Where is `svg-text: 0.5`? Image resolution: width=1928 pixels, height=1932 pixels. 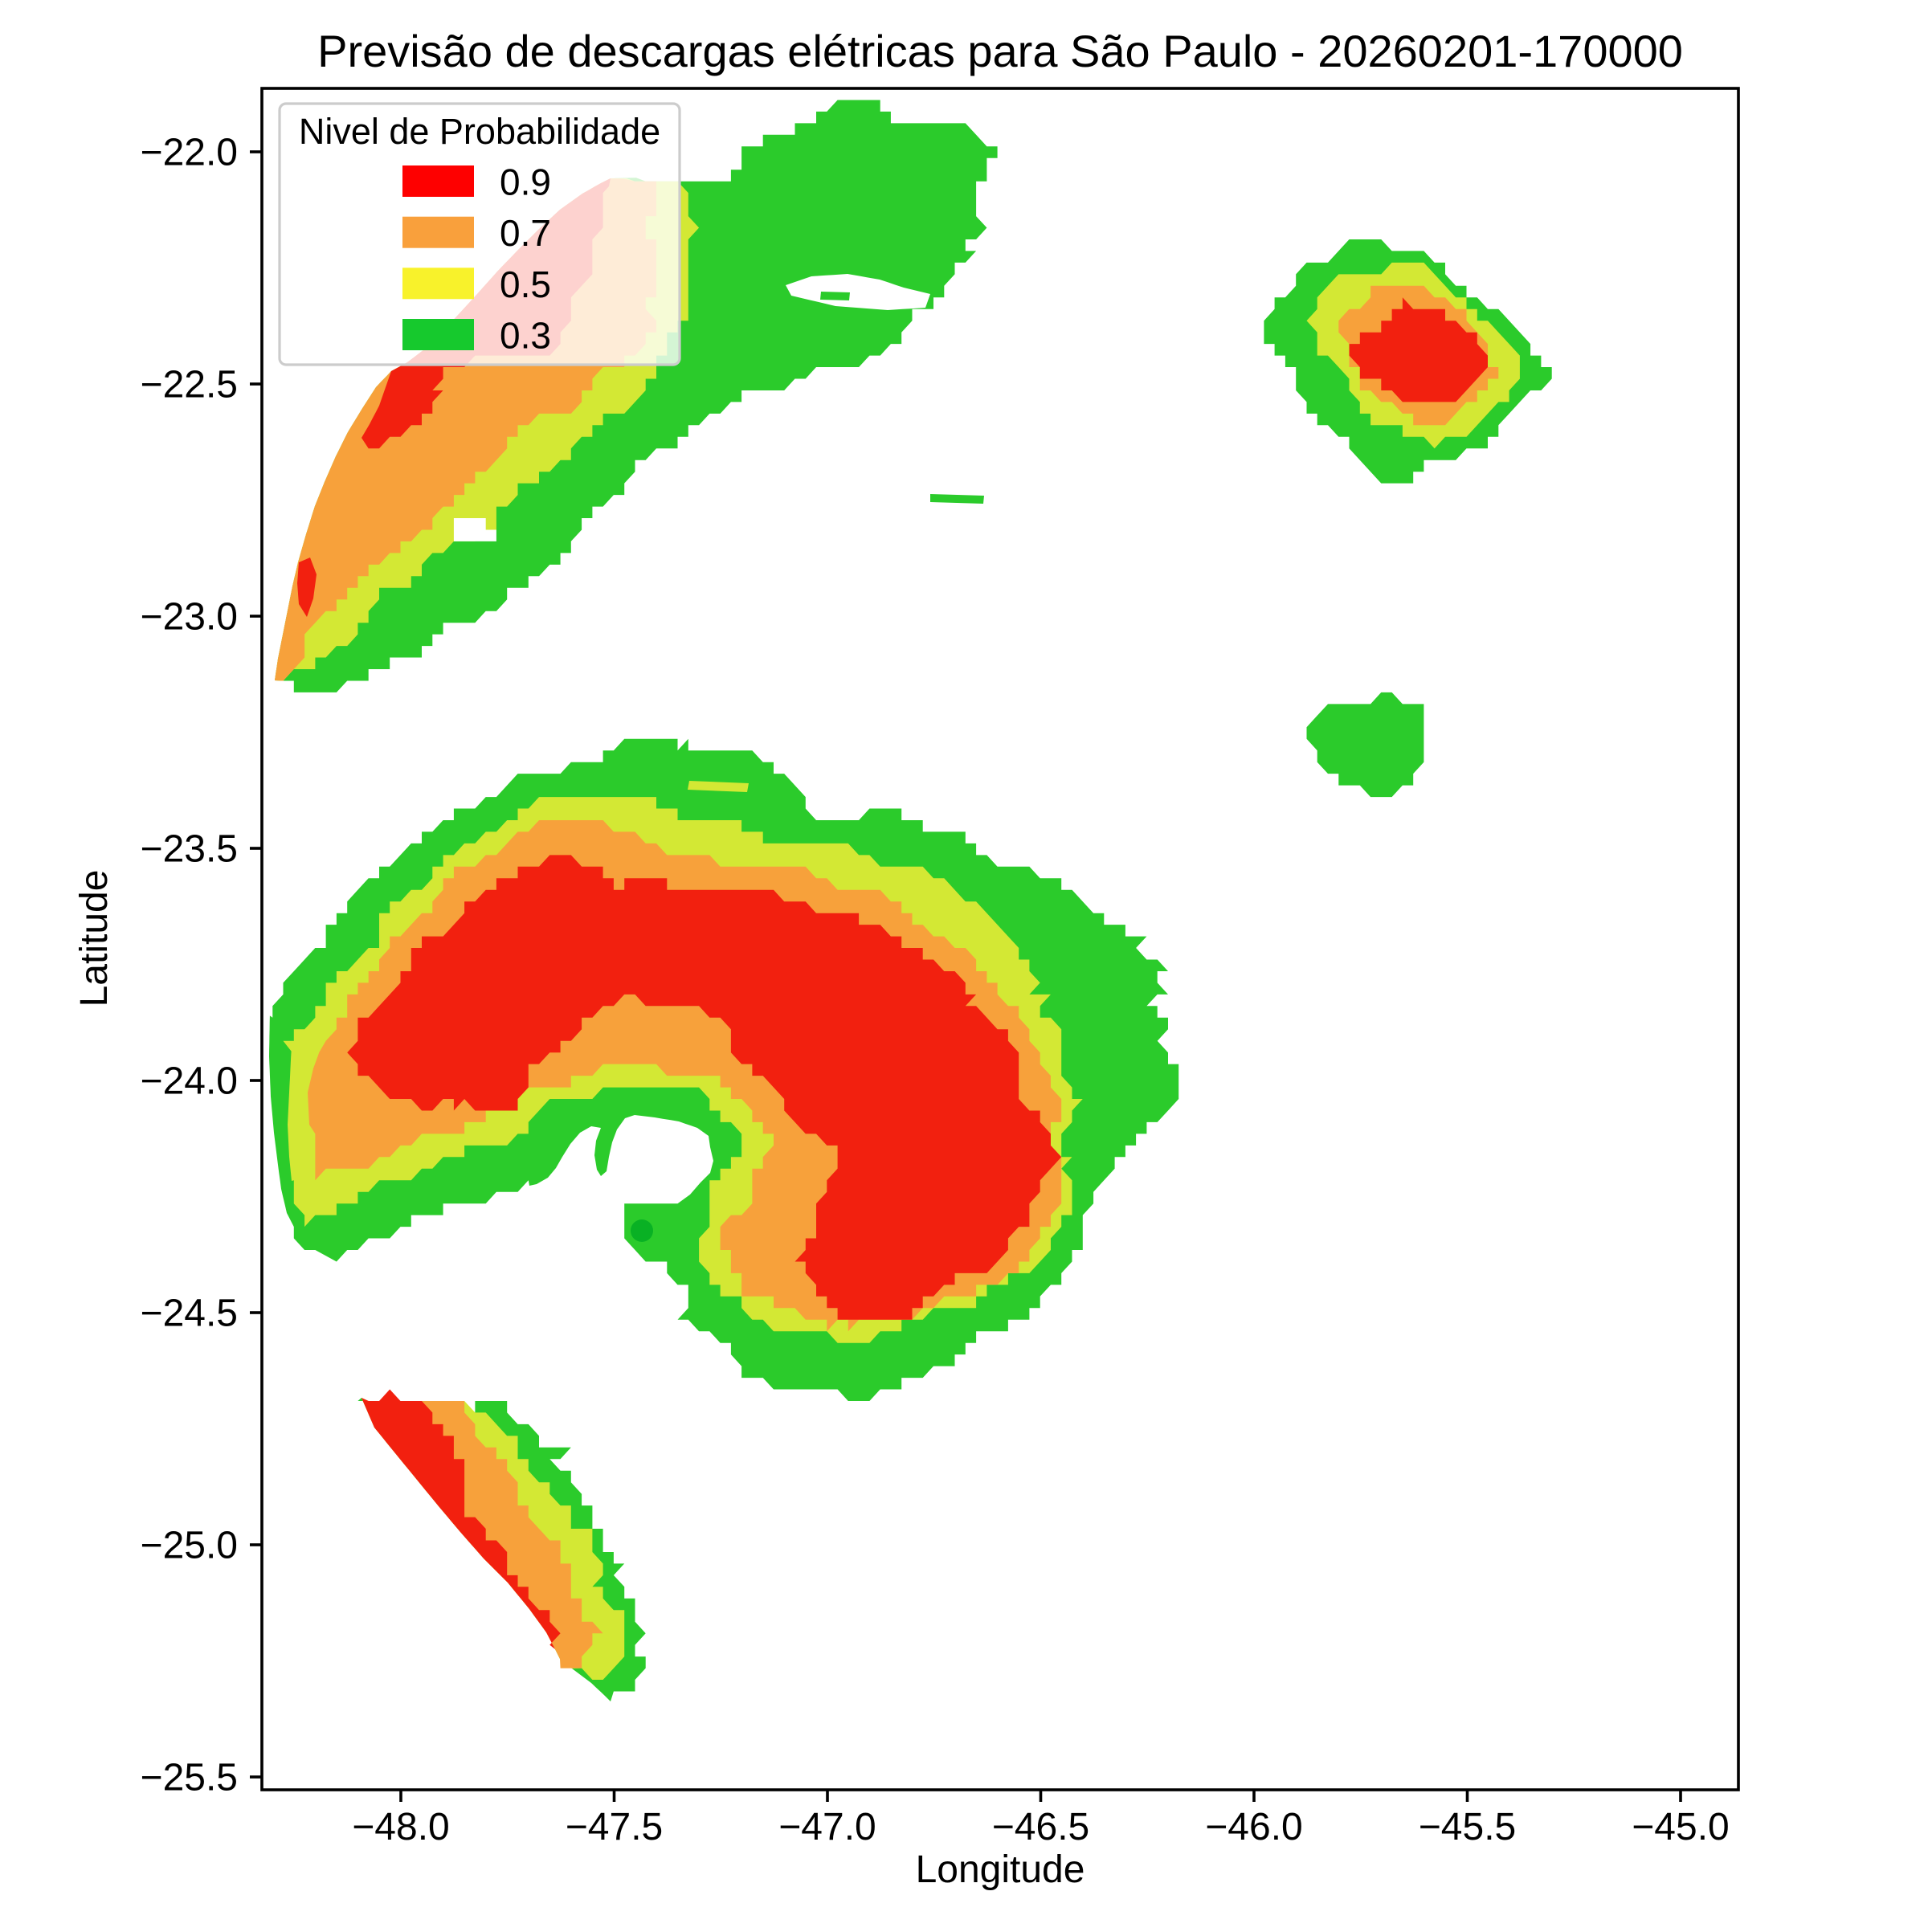
svg-text: 0.5 is located at coordinates (525, 284).